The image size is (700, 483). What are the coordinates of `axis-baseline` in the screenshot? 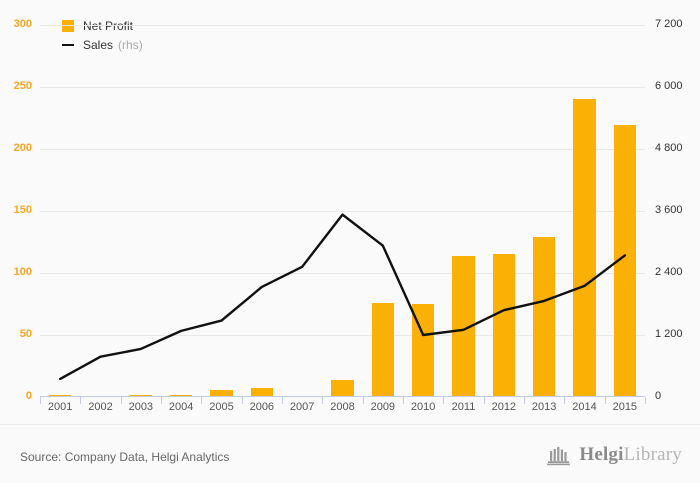 It's located at (342, 396).